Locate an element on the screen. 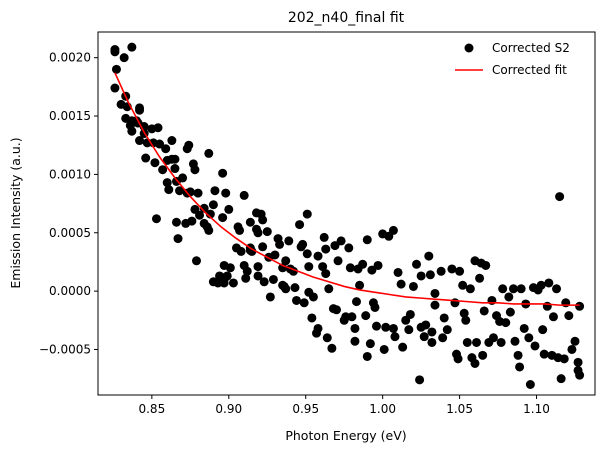  y-tick-label: −0.0005 is located at coordinates (65, 349).